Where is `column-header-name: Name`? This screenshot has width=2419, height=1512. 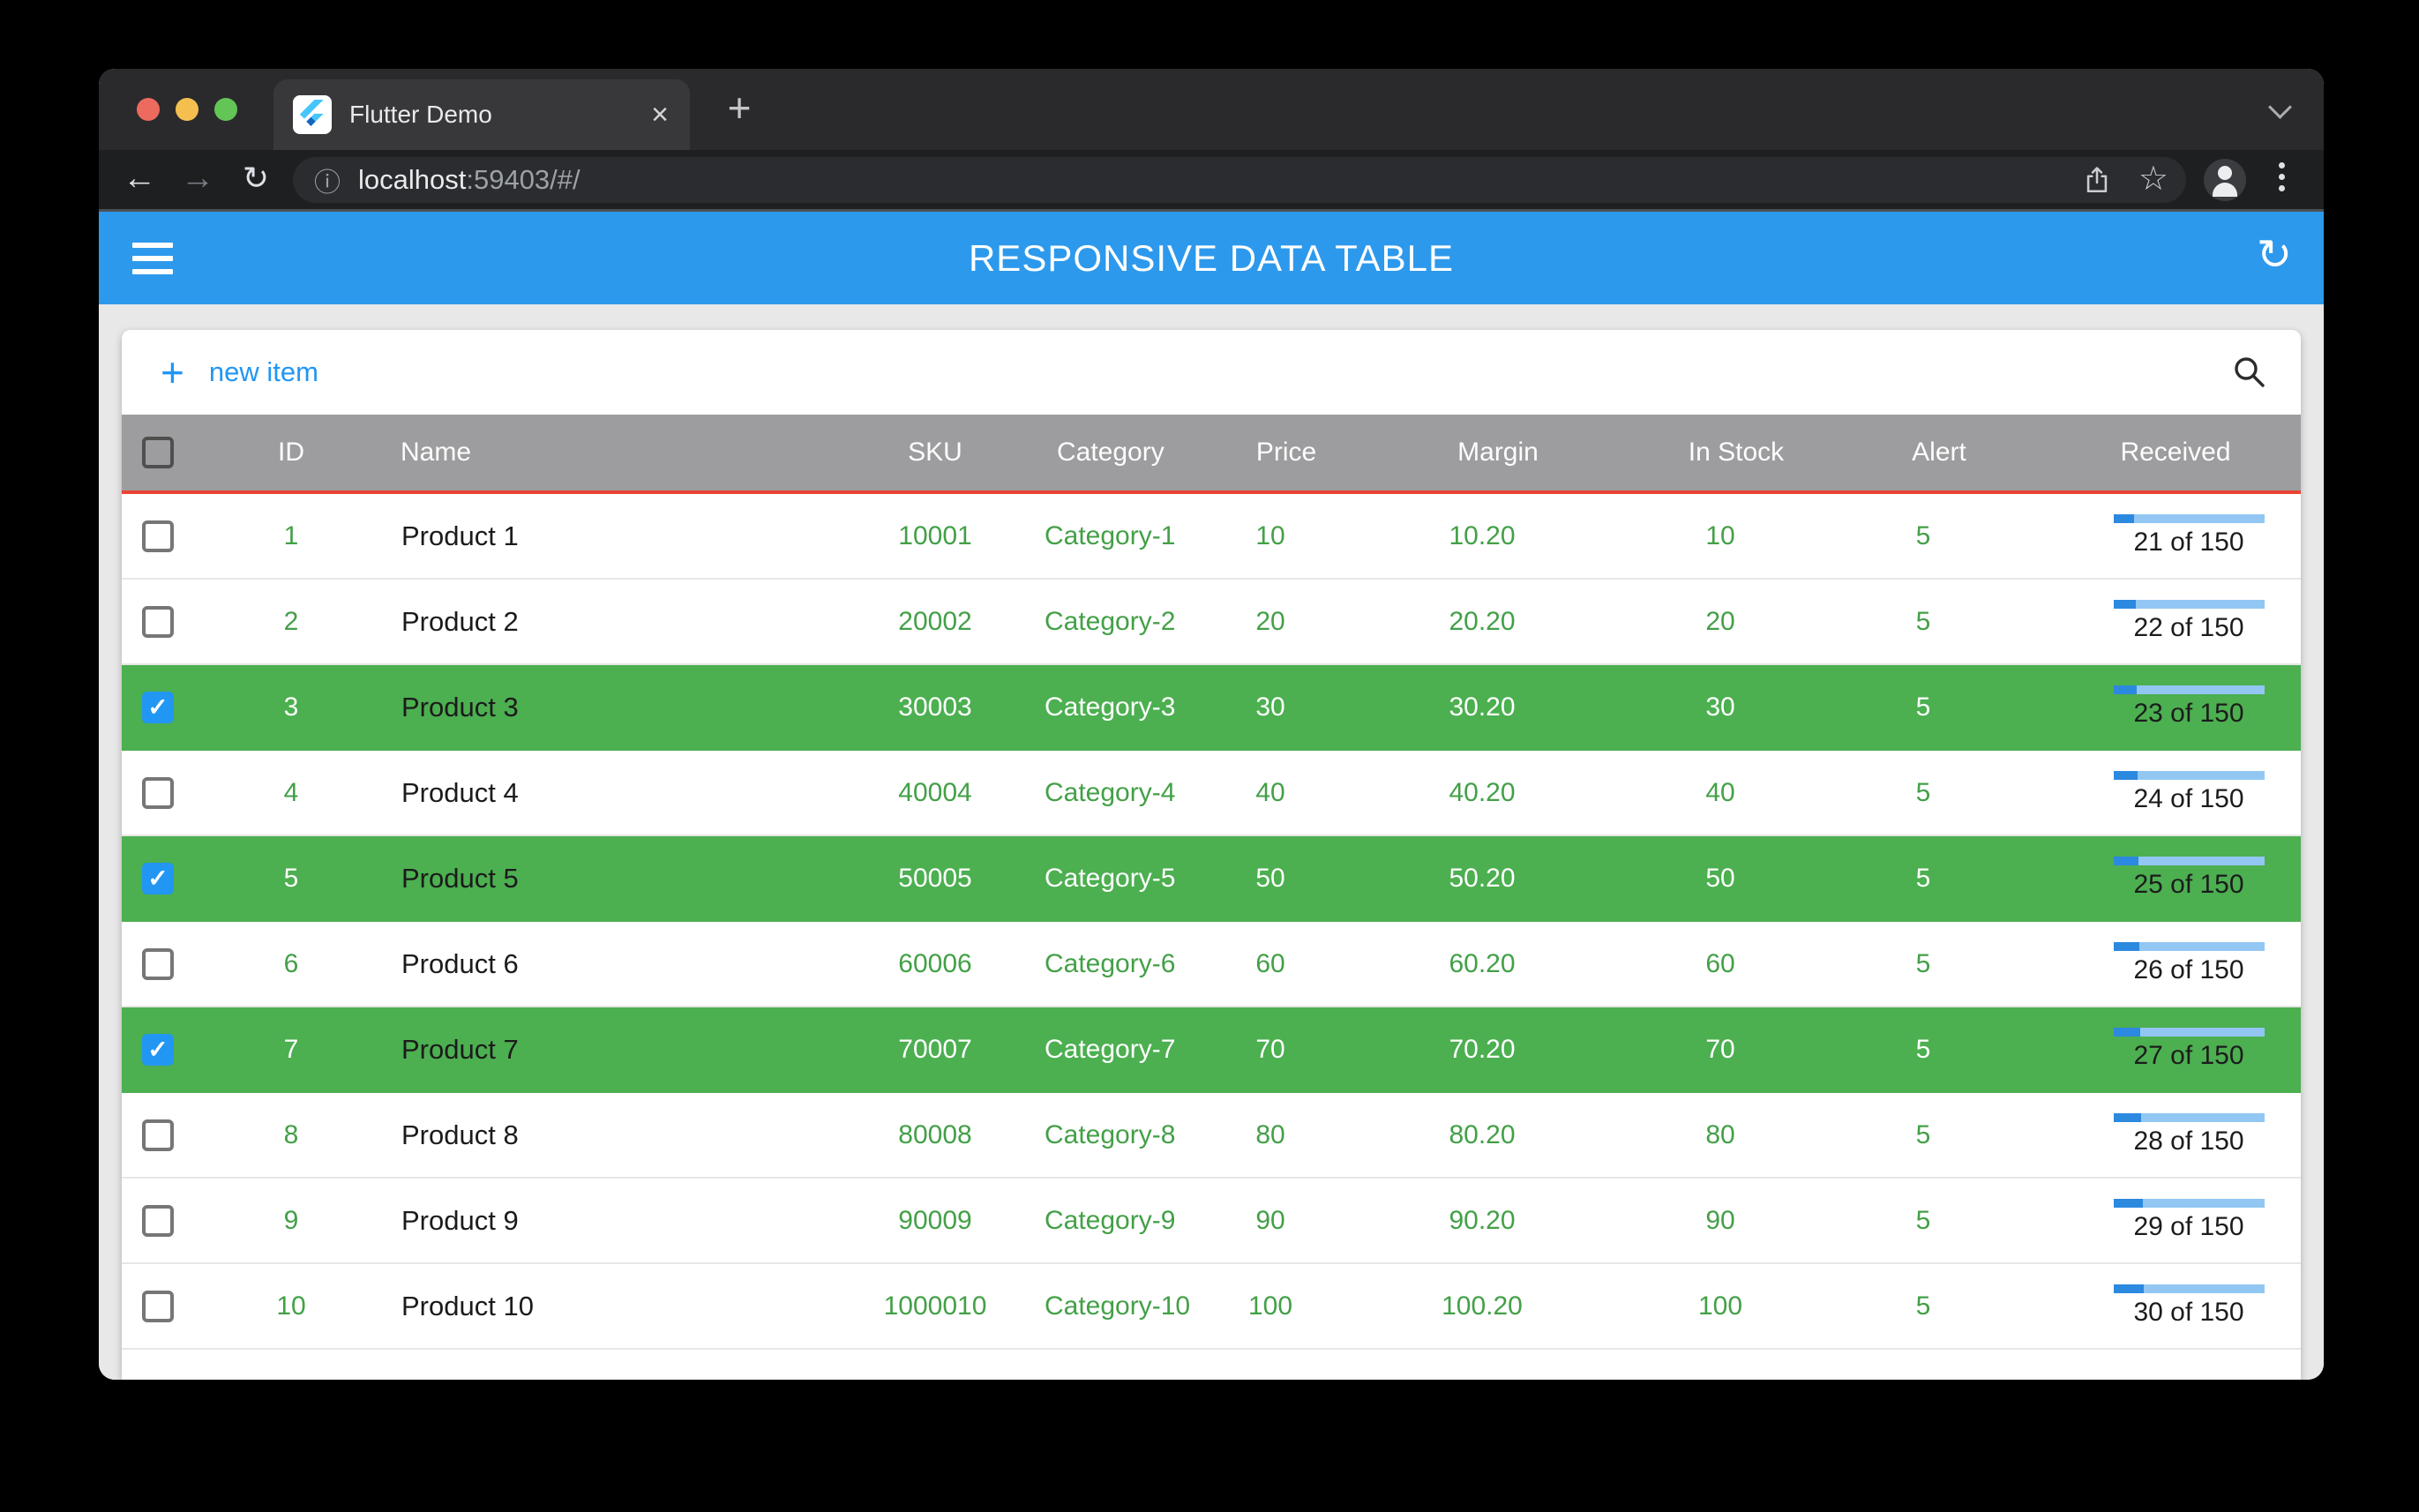 column-header-name: Name is located at coordinates (437, 452).